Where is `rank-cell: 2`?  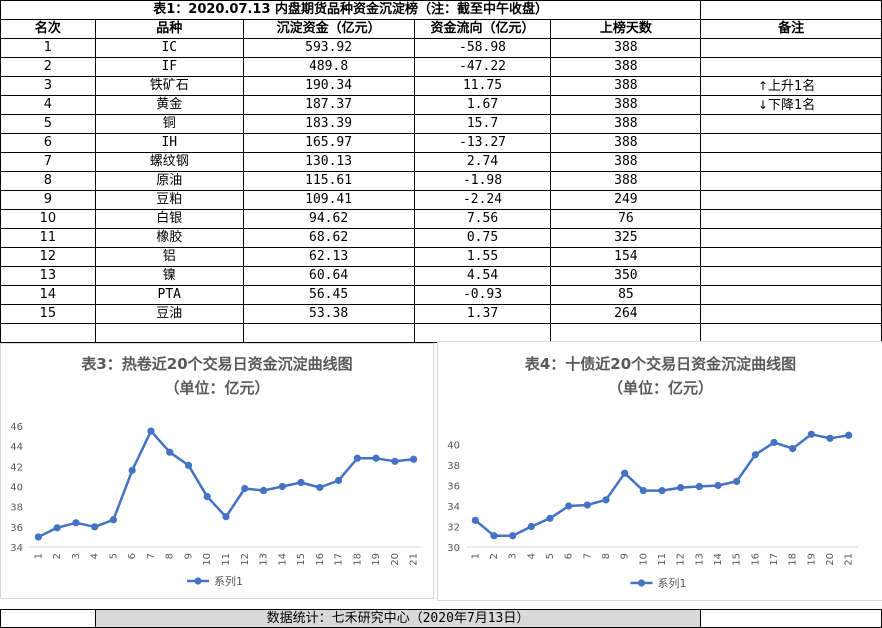
rank-cell: 2 is located at coordinates (48, 67).